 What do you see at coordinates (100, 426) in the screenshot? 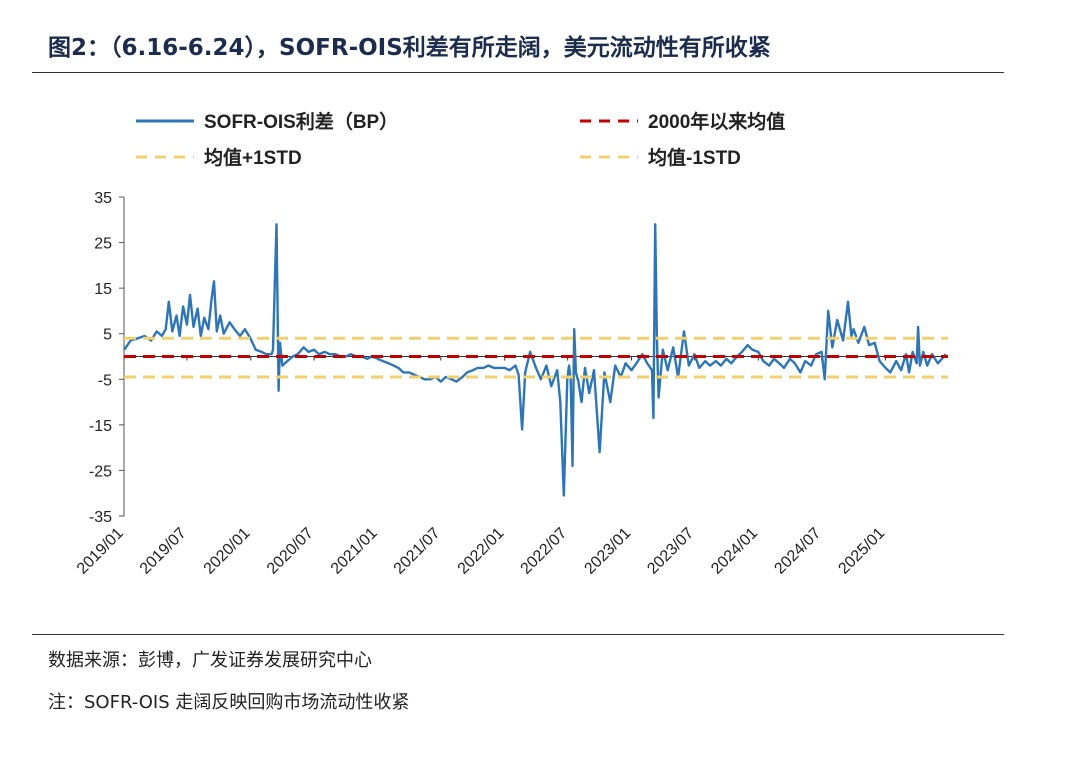
I see `y-tick-label: -15` at bounding box center [100, 426].